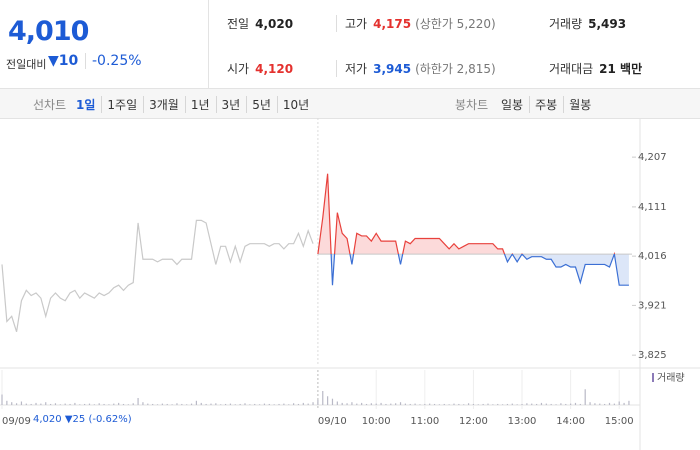 The width and height of the screenshot is (700, 450). I want to click on x-tick-label: 09/10, so click(332, 421).